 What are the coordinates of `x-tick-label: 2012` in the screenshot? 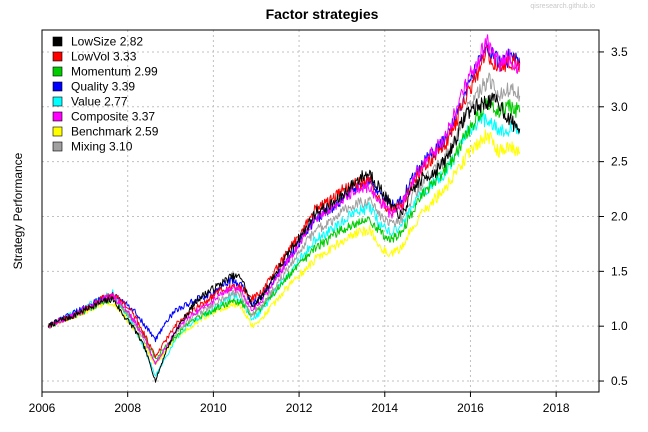 It's located at (299, 408).